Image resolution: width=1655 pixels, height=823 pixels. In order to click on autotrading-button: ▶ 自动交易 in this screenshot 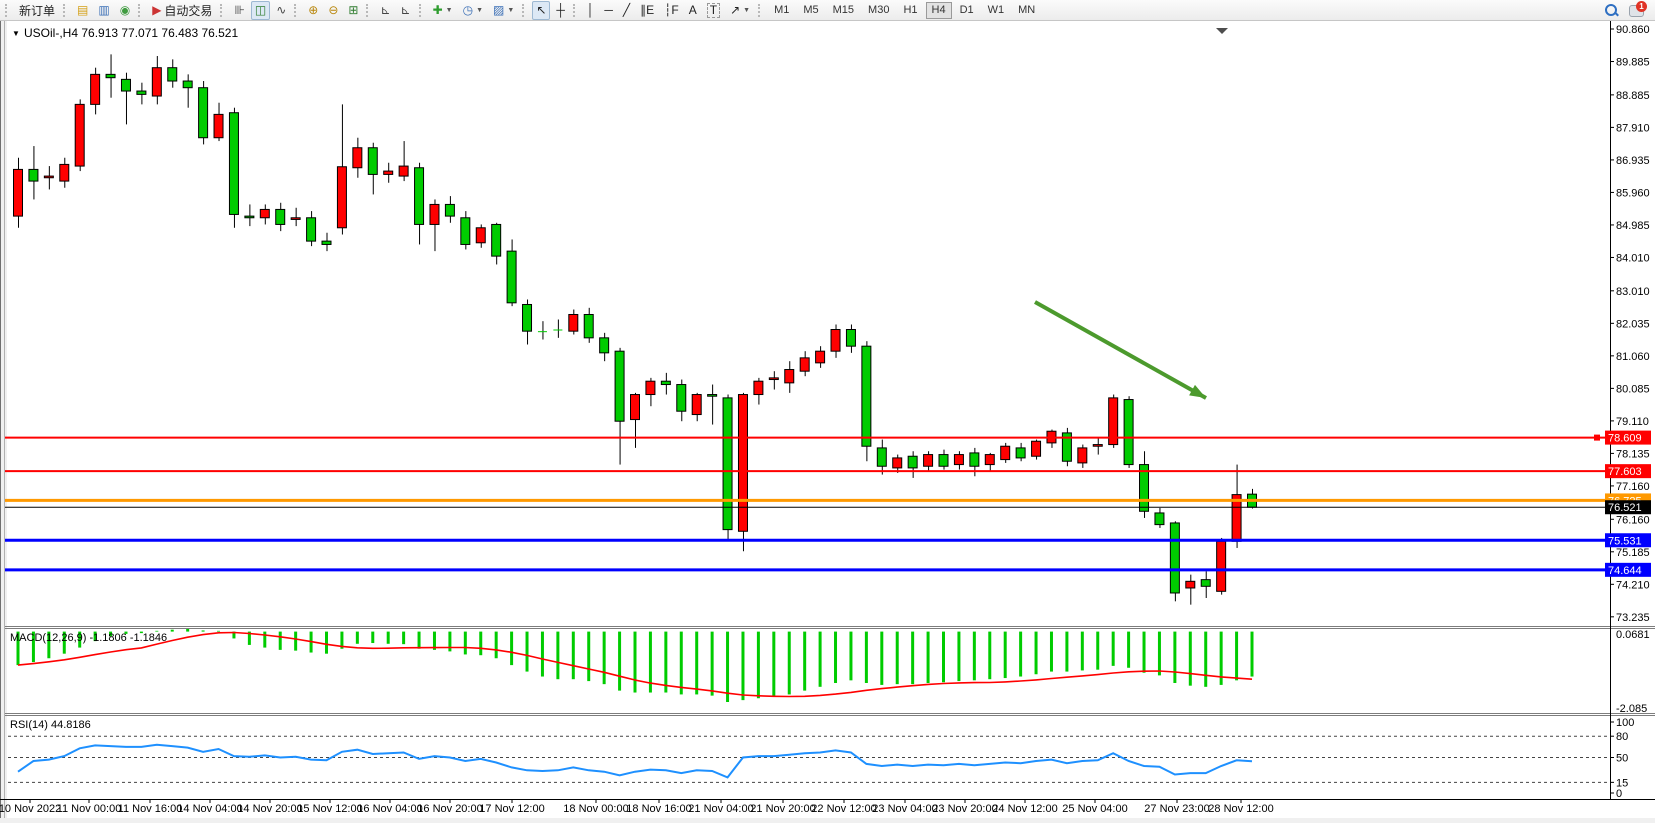, I will do `click(182, 10)`.